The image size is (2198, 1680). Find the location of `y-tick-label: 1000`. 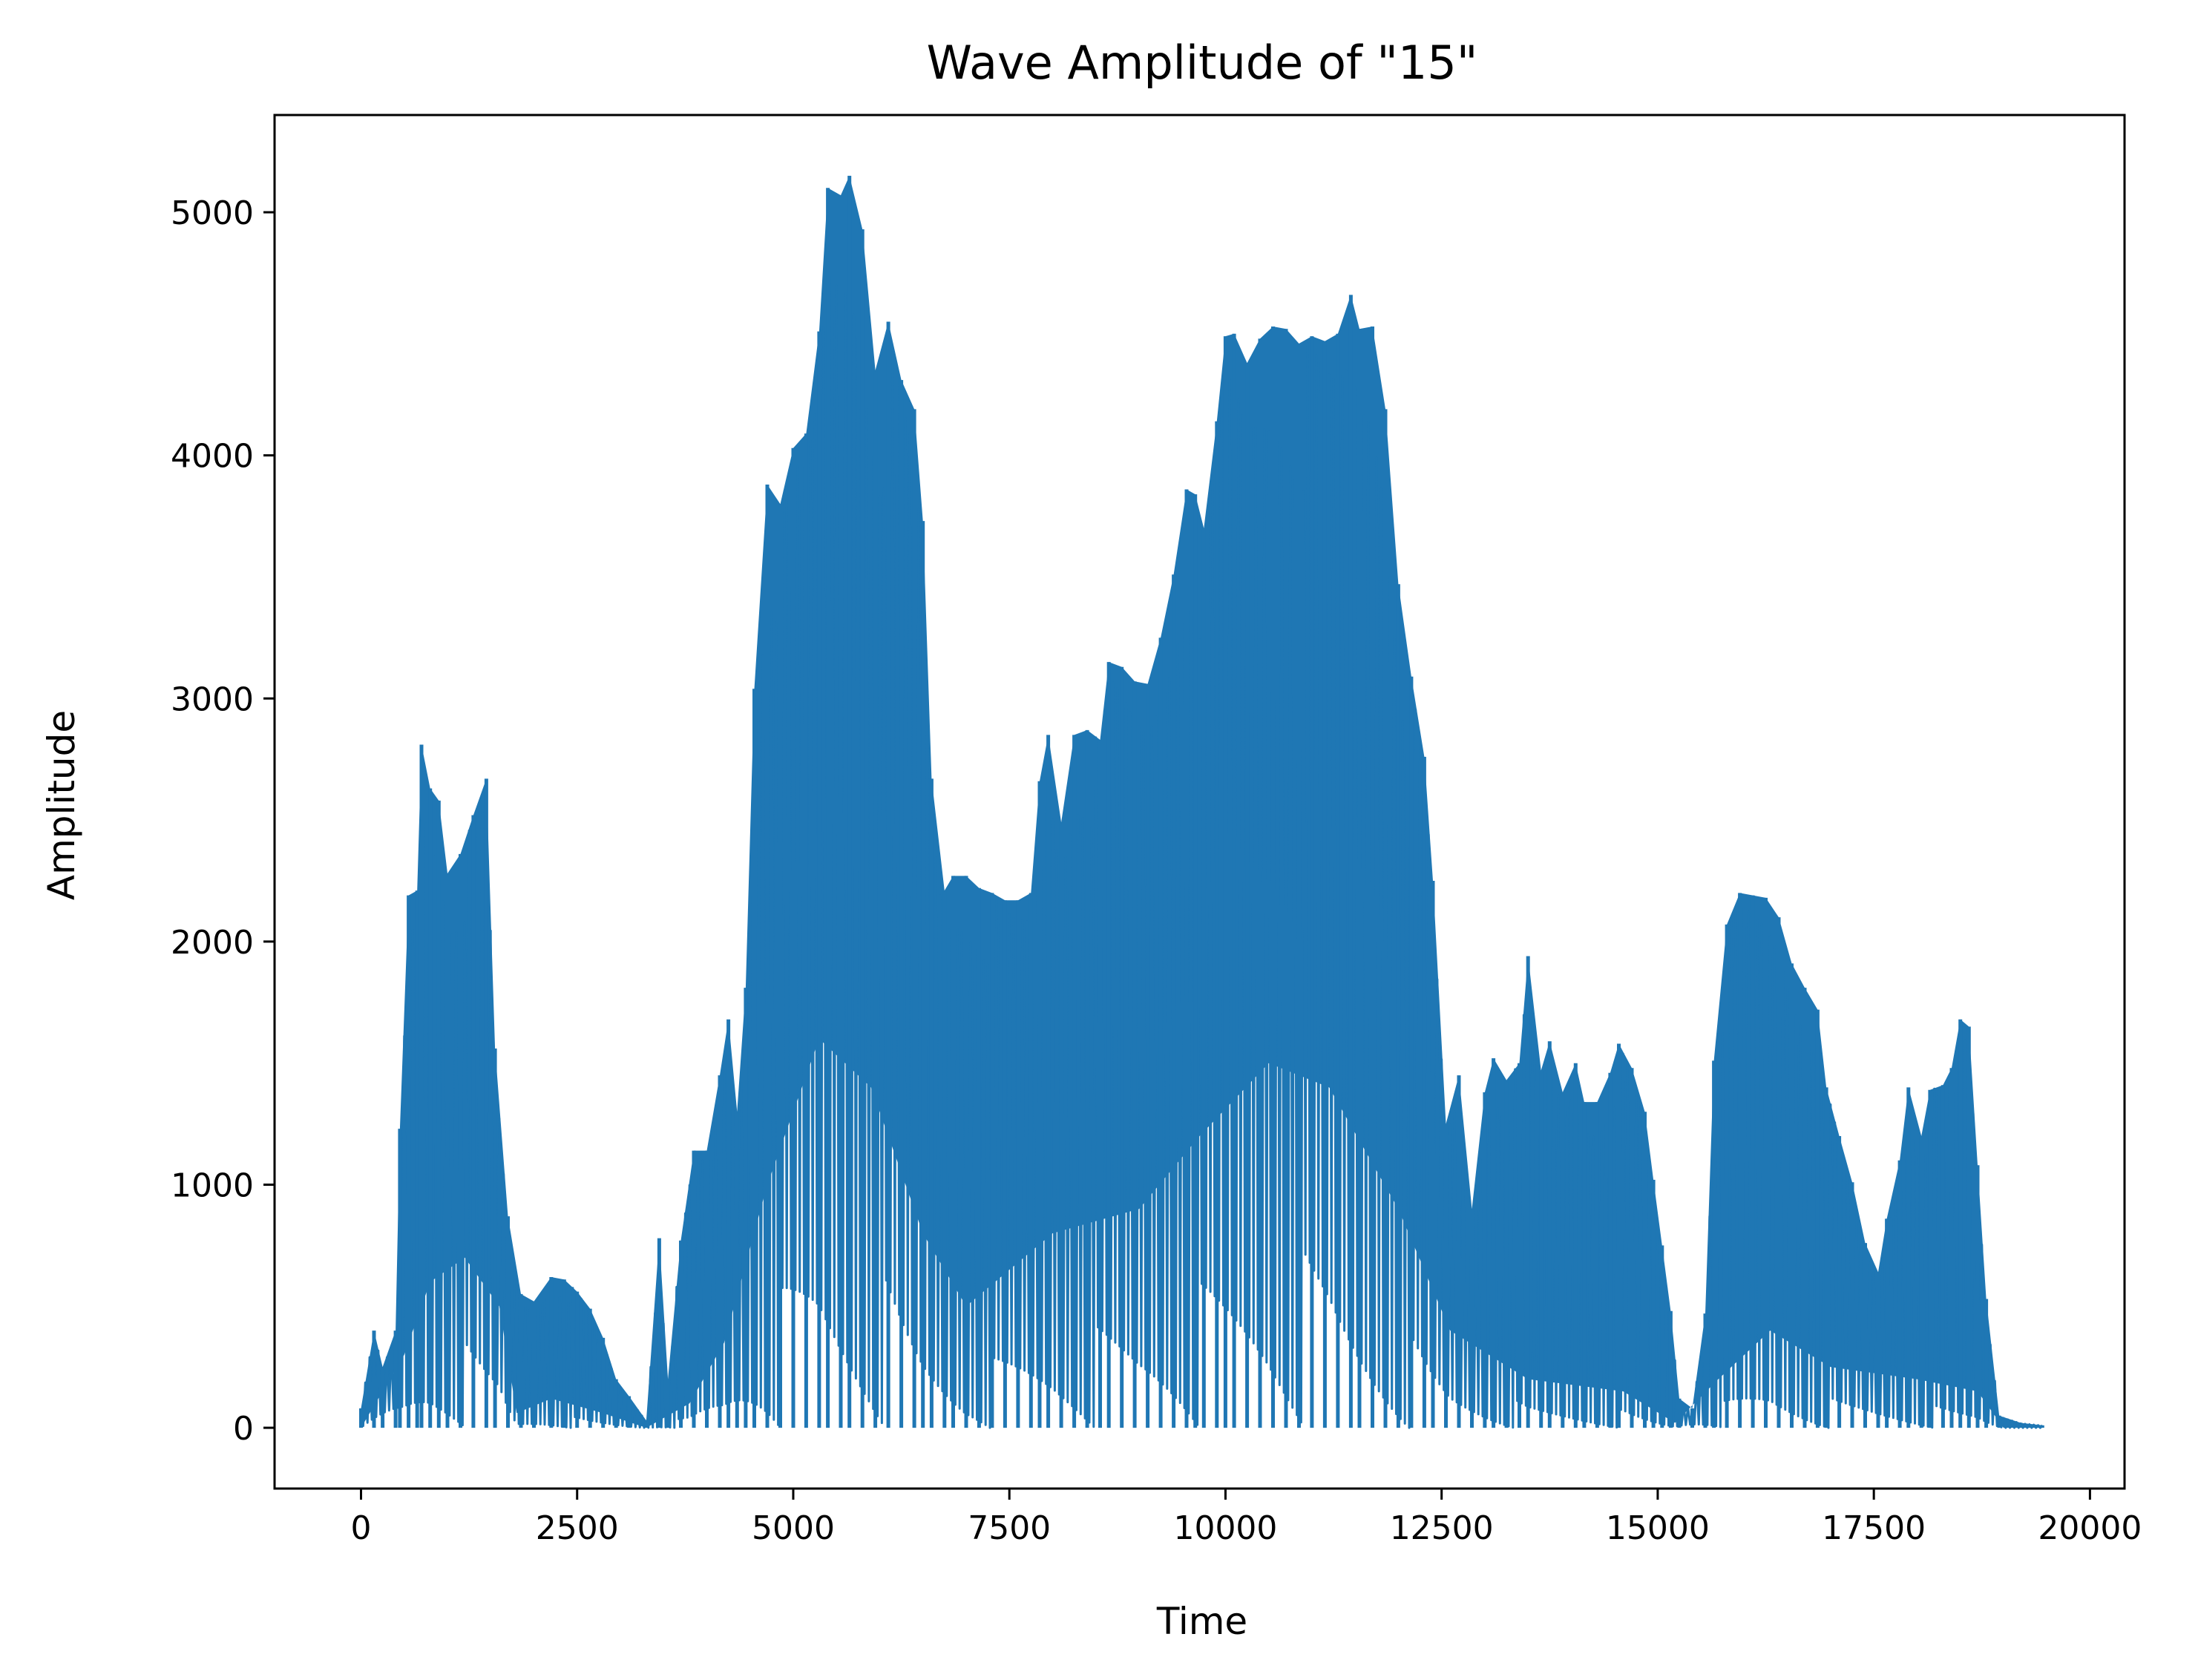

y-tick-label: 1000 is located at coordinates (213, 1186).